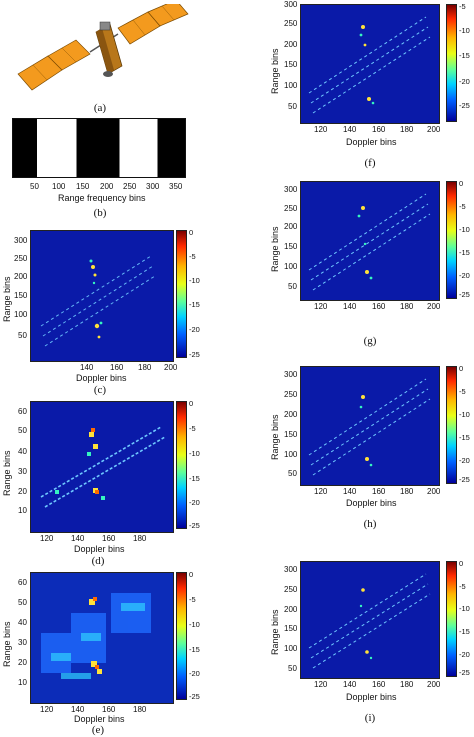 The width and height of the screenshot is (474, 737). Describe the element at coordinates (350, 129) in the screenshot. I see `f-xtick-1: 140` at that location.